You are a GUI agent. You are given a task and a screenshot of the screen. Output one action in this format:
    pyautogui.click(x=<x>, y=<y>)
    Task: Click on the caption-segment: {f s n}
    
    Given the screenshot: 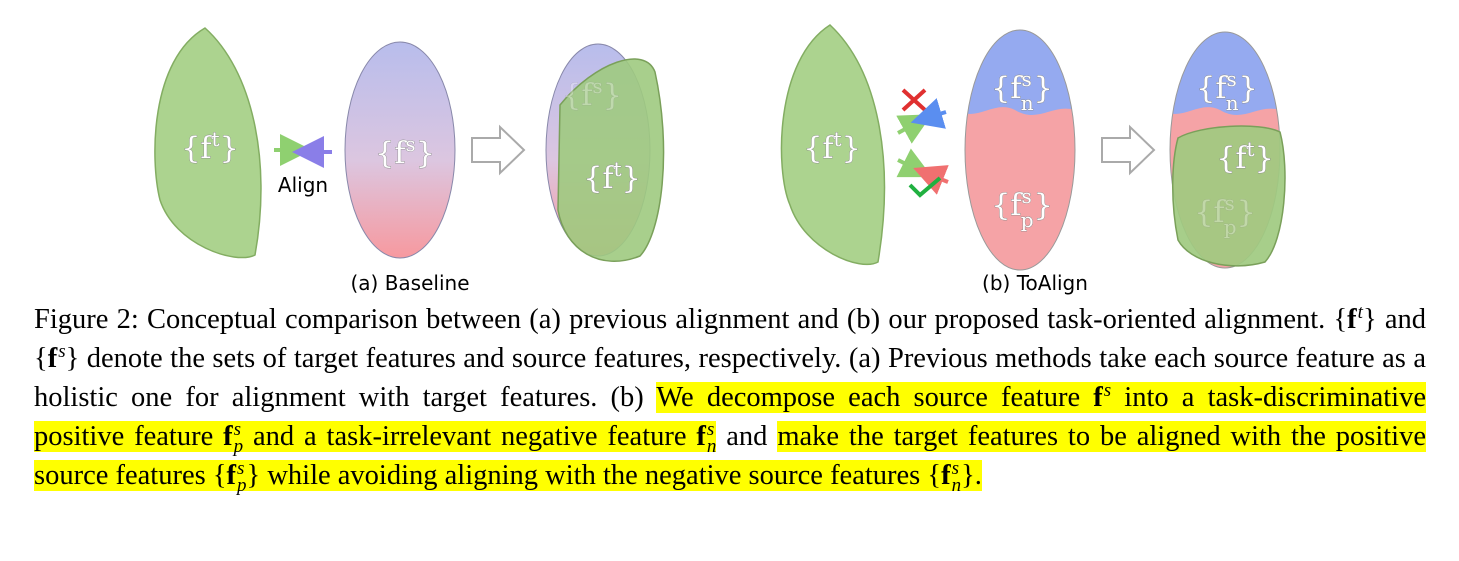 What is the action you would take?
    pyautogui.click(x=951, y=477)
    